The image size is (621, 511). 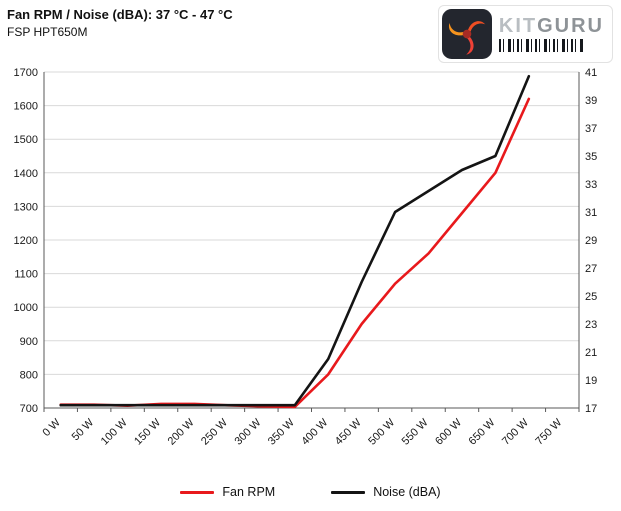 I want to click on barcode, so click(x=540, y=45).